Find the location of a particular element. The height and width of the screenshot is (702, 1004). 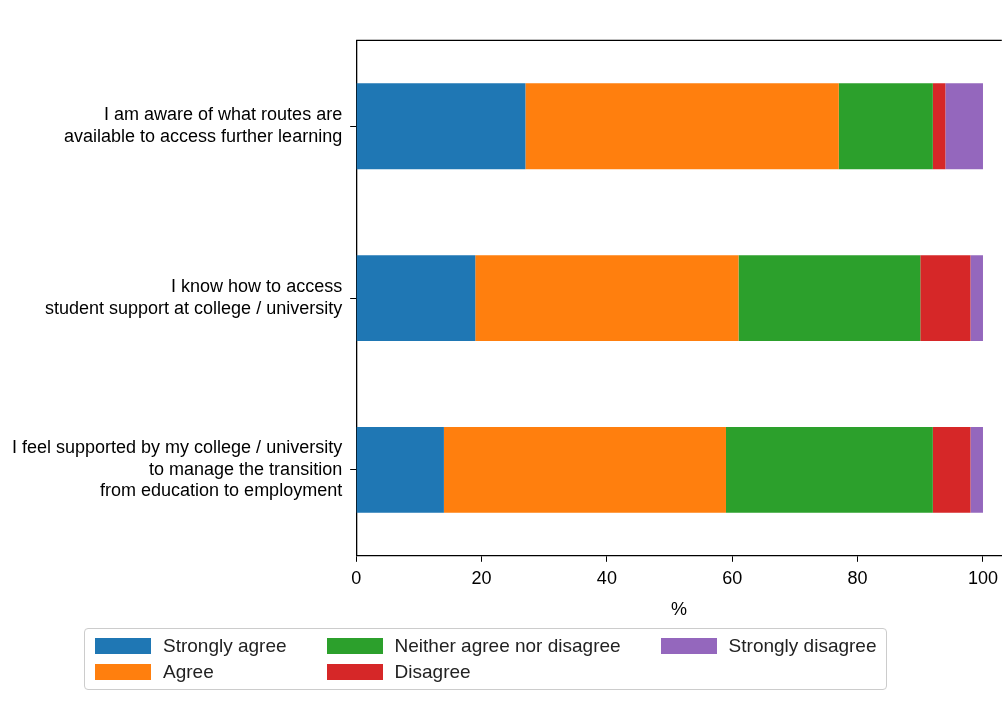

x-tick-label: 0 is located at coordinates (356, 577).